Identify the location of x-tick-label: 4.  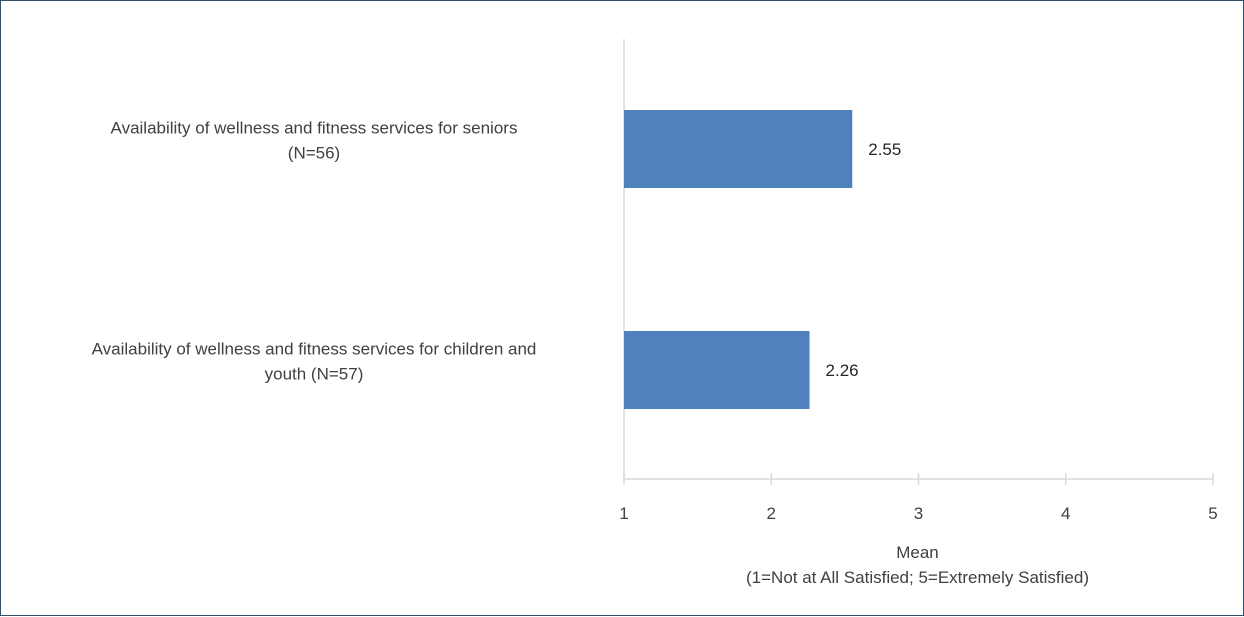
(1065, 513).